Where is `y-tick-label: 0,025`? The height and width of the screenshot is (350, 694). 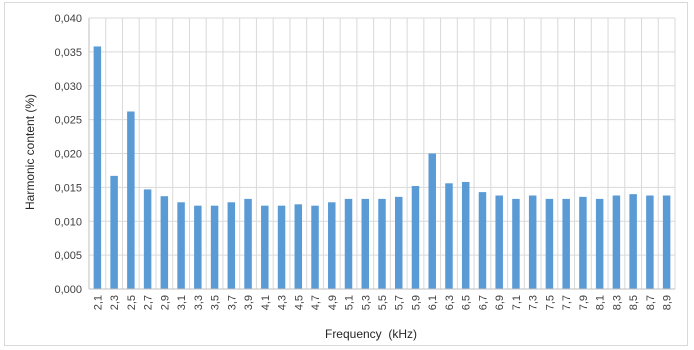
y-tick-label: 0,025 is located at coordinates (68, 121).